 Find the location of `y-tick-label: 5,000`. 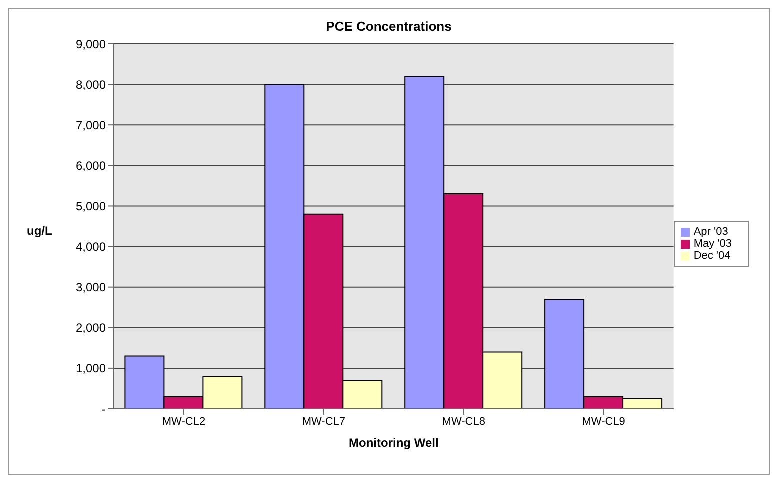

y-tick-label: 5,000 is located at coordinates (91, 206).